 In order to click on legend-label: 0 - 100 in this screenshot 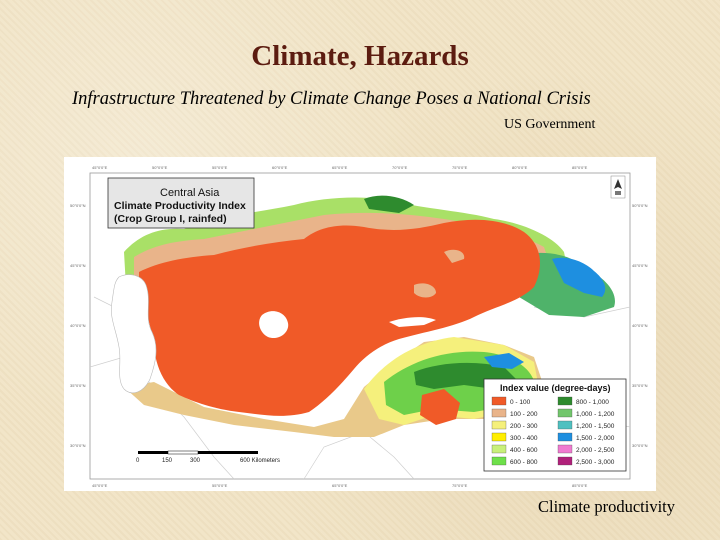, I will do `click(520, 402)`.